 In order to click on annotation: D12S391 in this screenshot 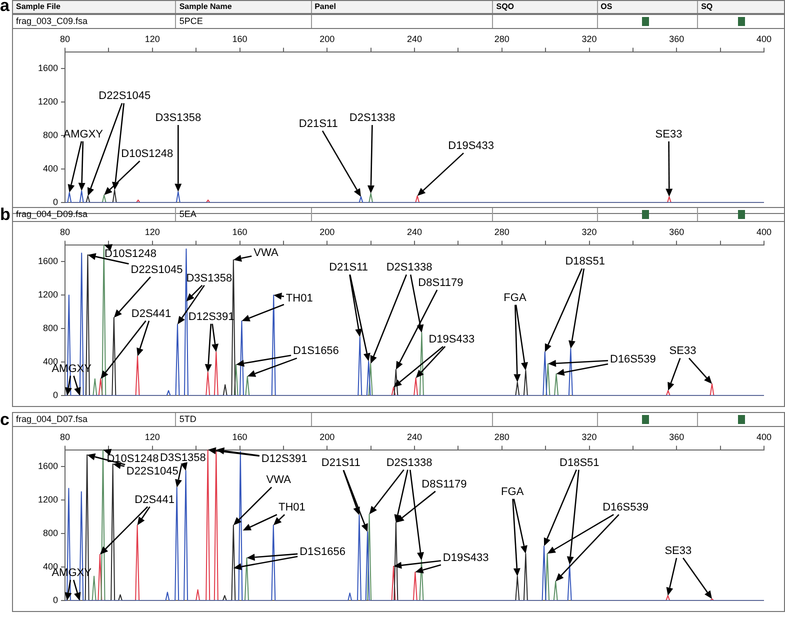, I will do `click(284, 459)`.